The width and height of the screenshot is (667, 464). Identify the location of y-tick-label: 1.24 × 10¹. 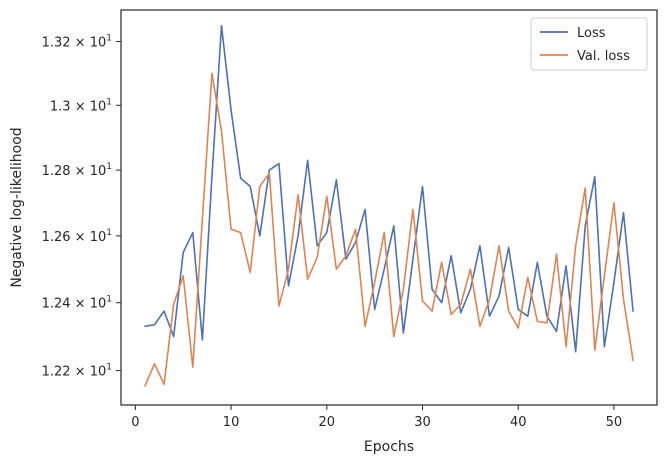
(77, 303).